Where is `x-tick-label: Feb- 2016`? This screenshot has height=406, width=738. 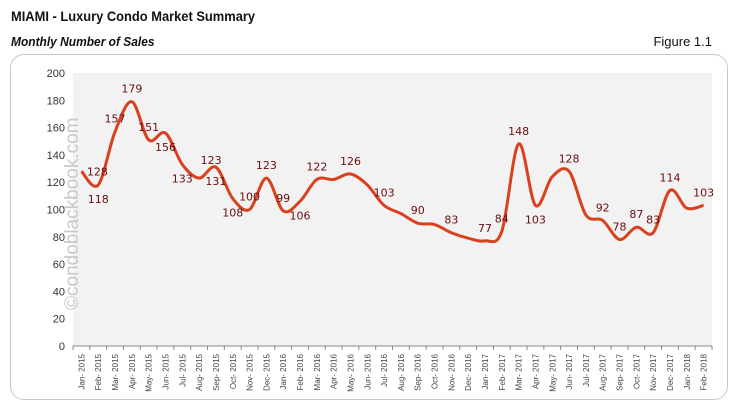 x-tick-label: Feb- 2016 is located at coordinates (300, 371).